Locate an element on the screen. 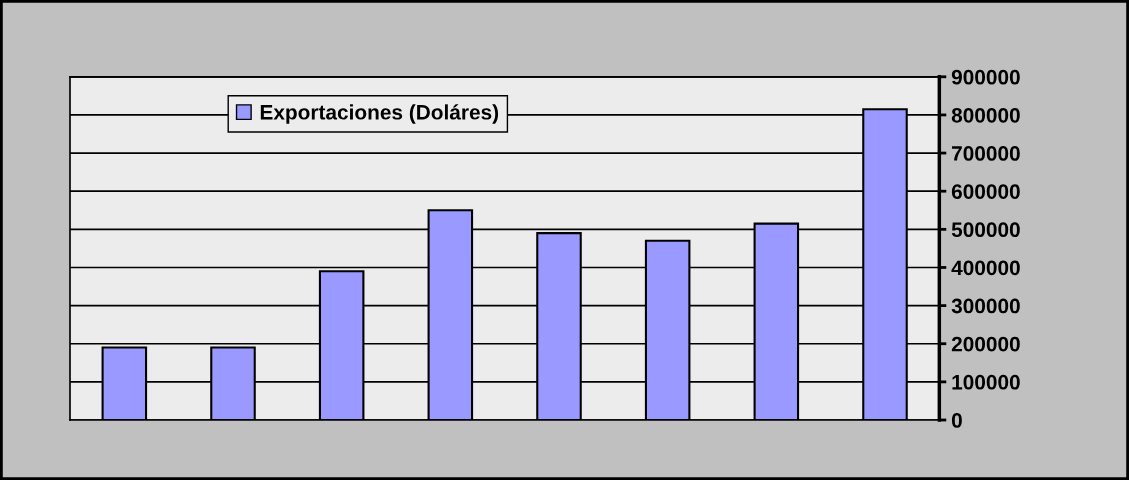 This screenshot has width=1129, height=480. y-tick-label: 0 is located at coordinates (956, 420).